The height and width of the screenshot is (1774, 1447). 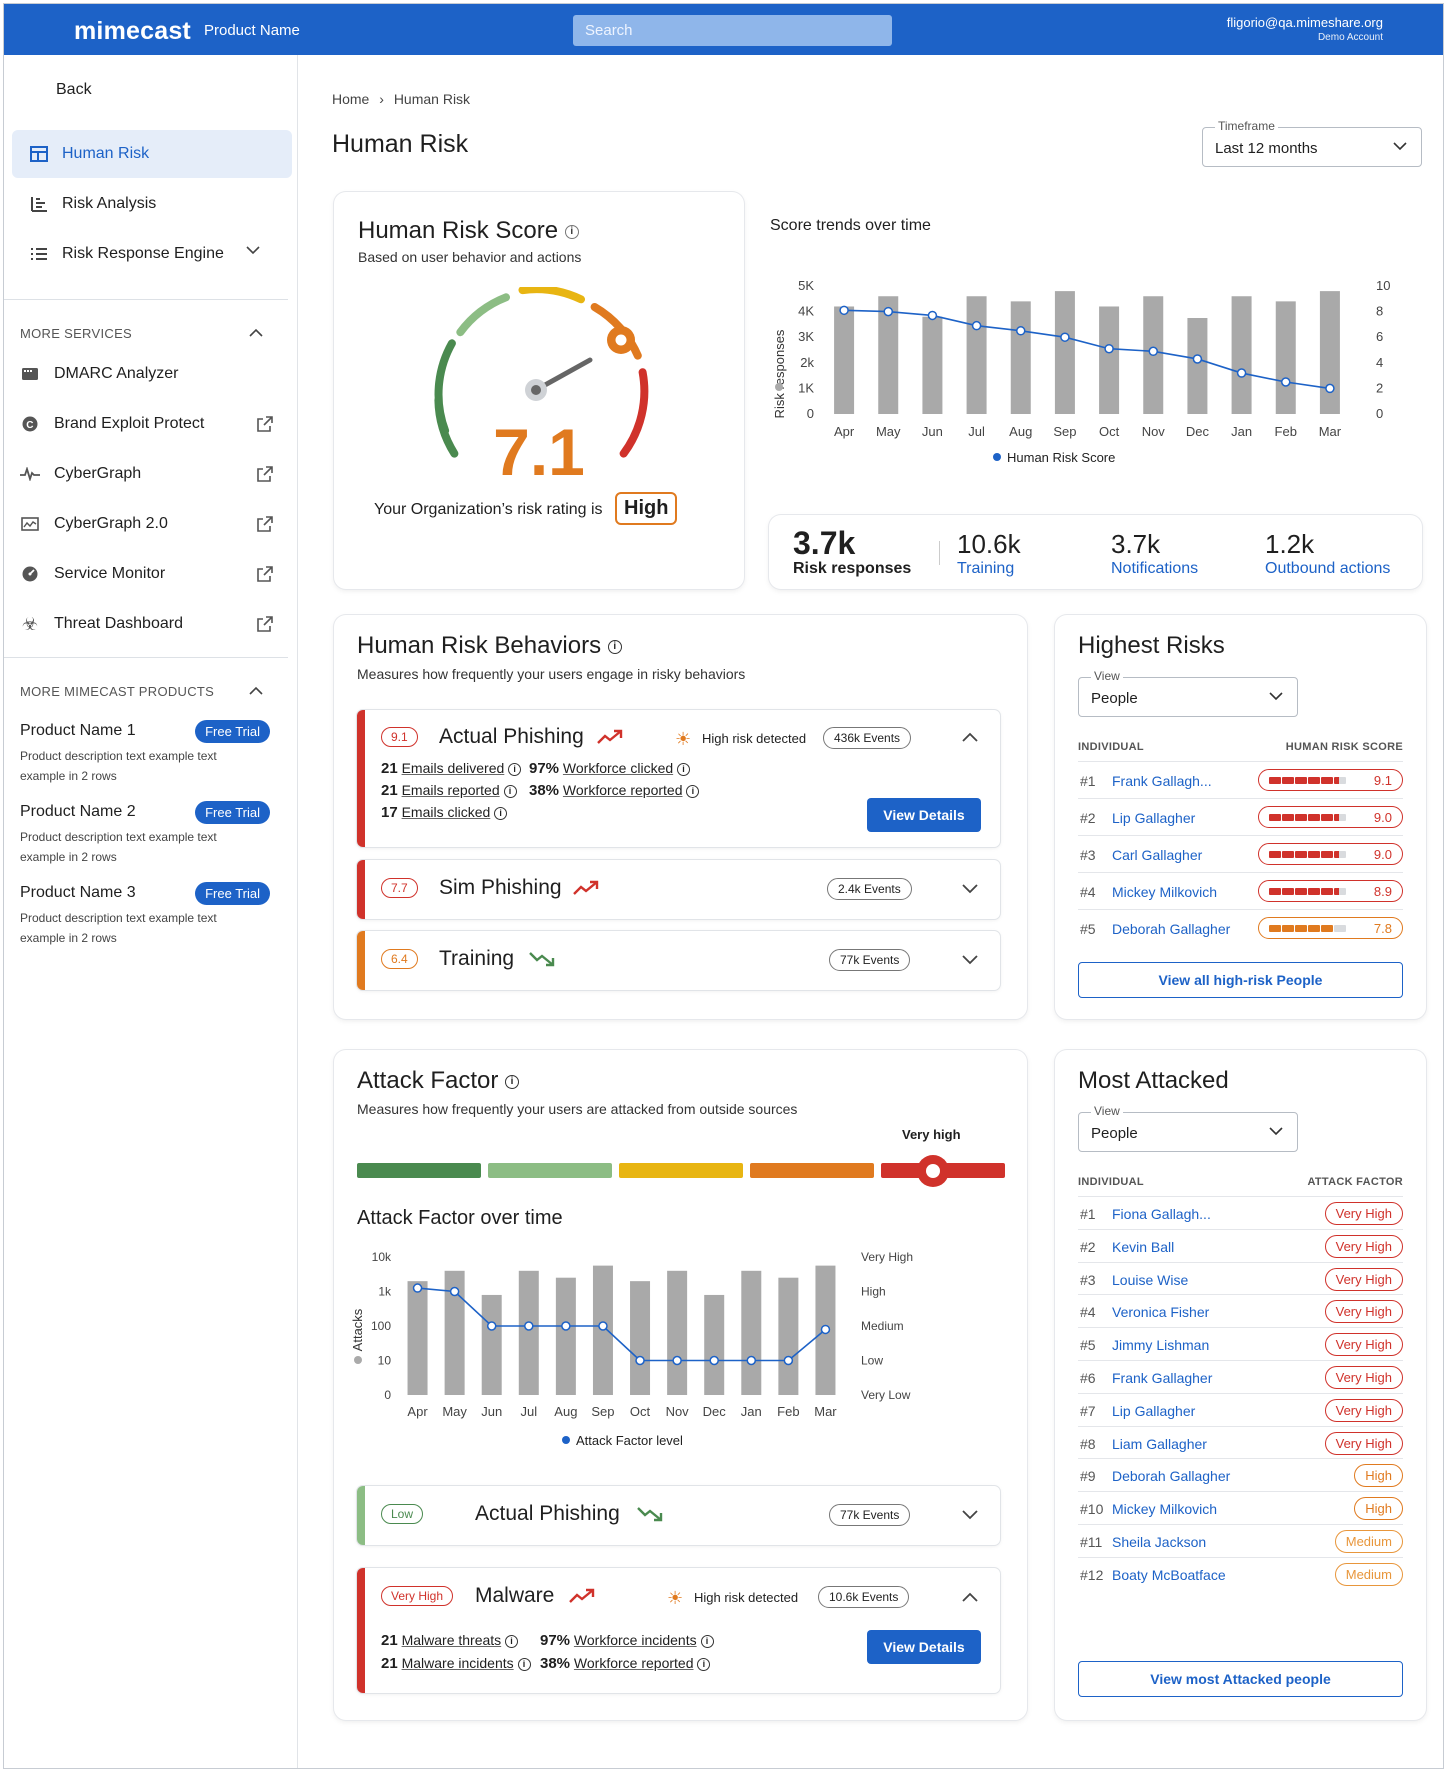 I want to click on search-input, so click(x=732, y=30).